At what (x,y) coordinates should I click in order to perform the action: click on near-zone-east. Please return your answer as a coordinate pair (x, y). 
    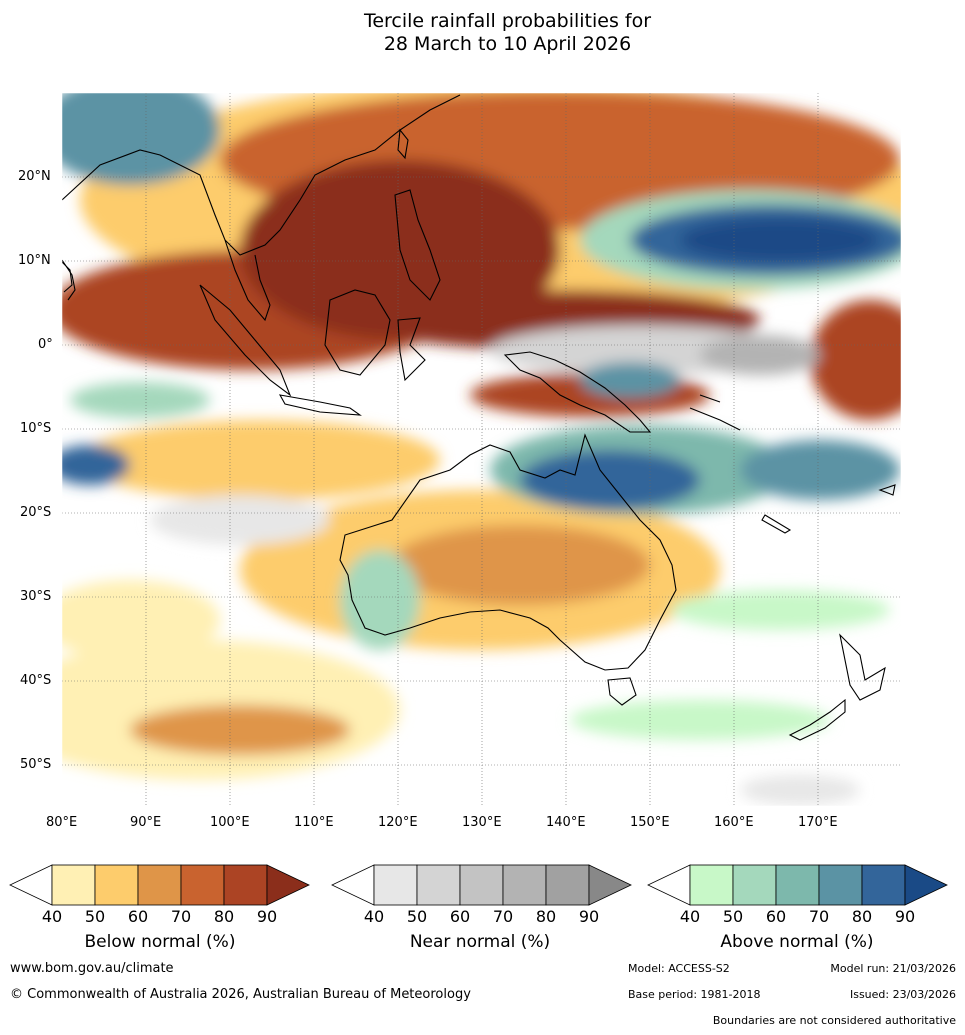
    Looking at the image, I should click on (760, 355).